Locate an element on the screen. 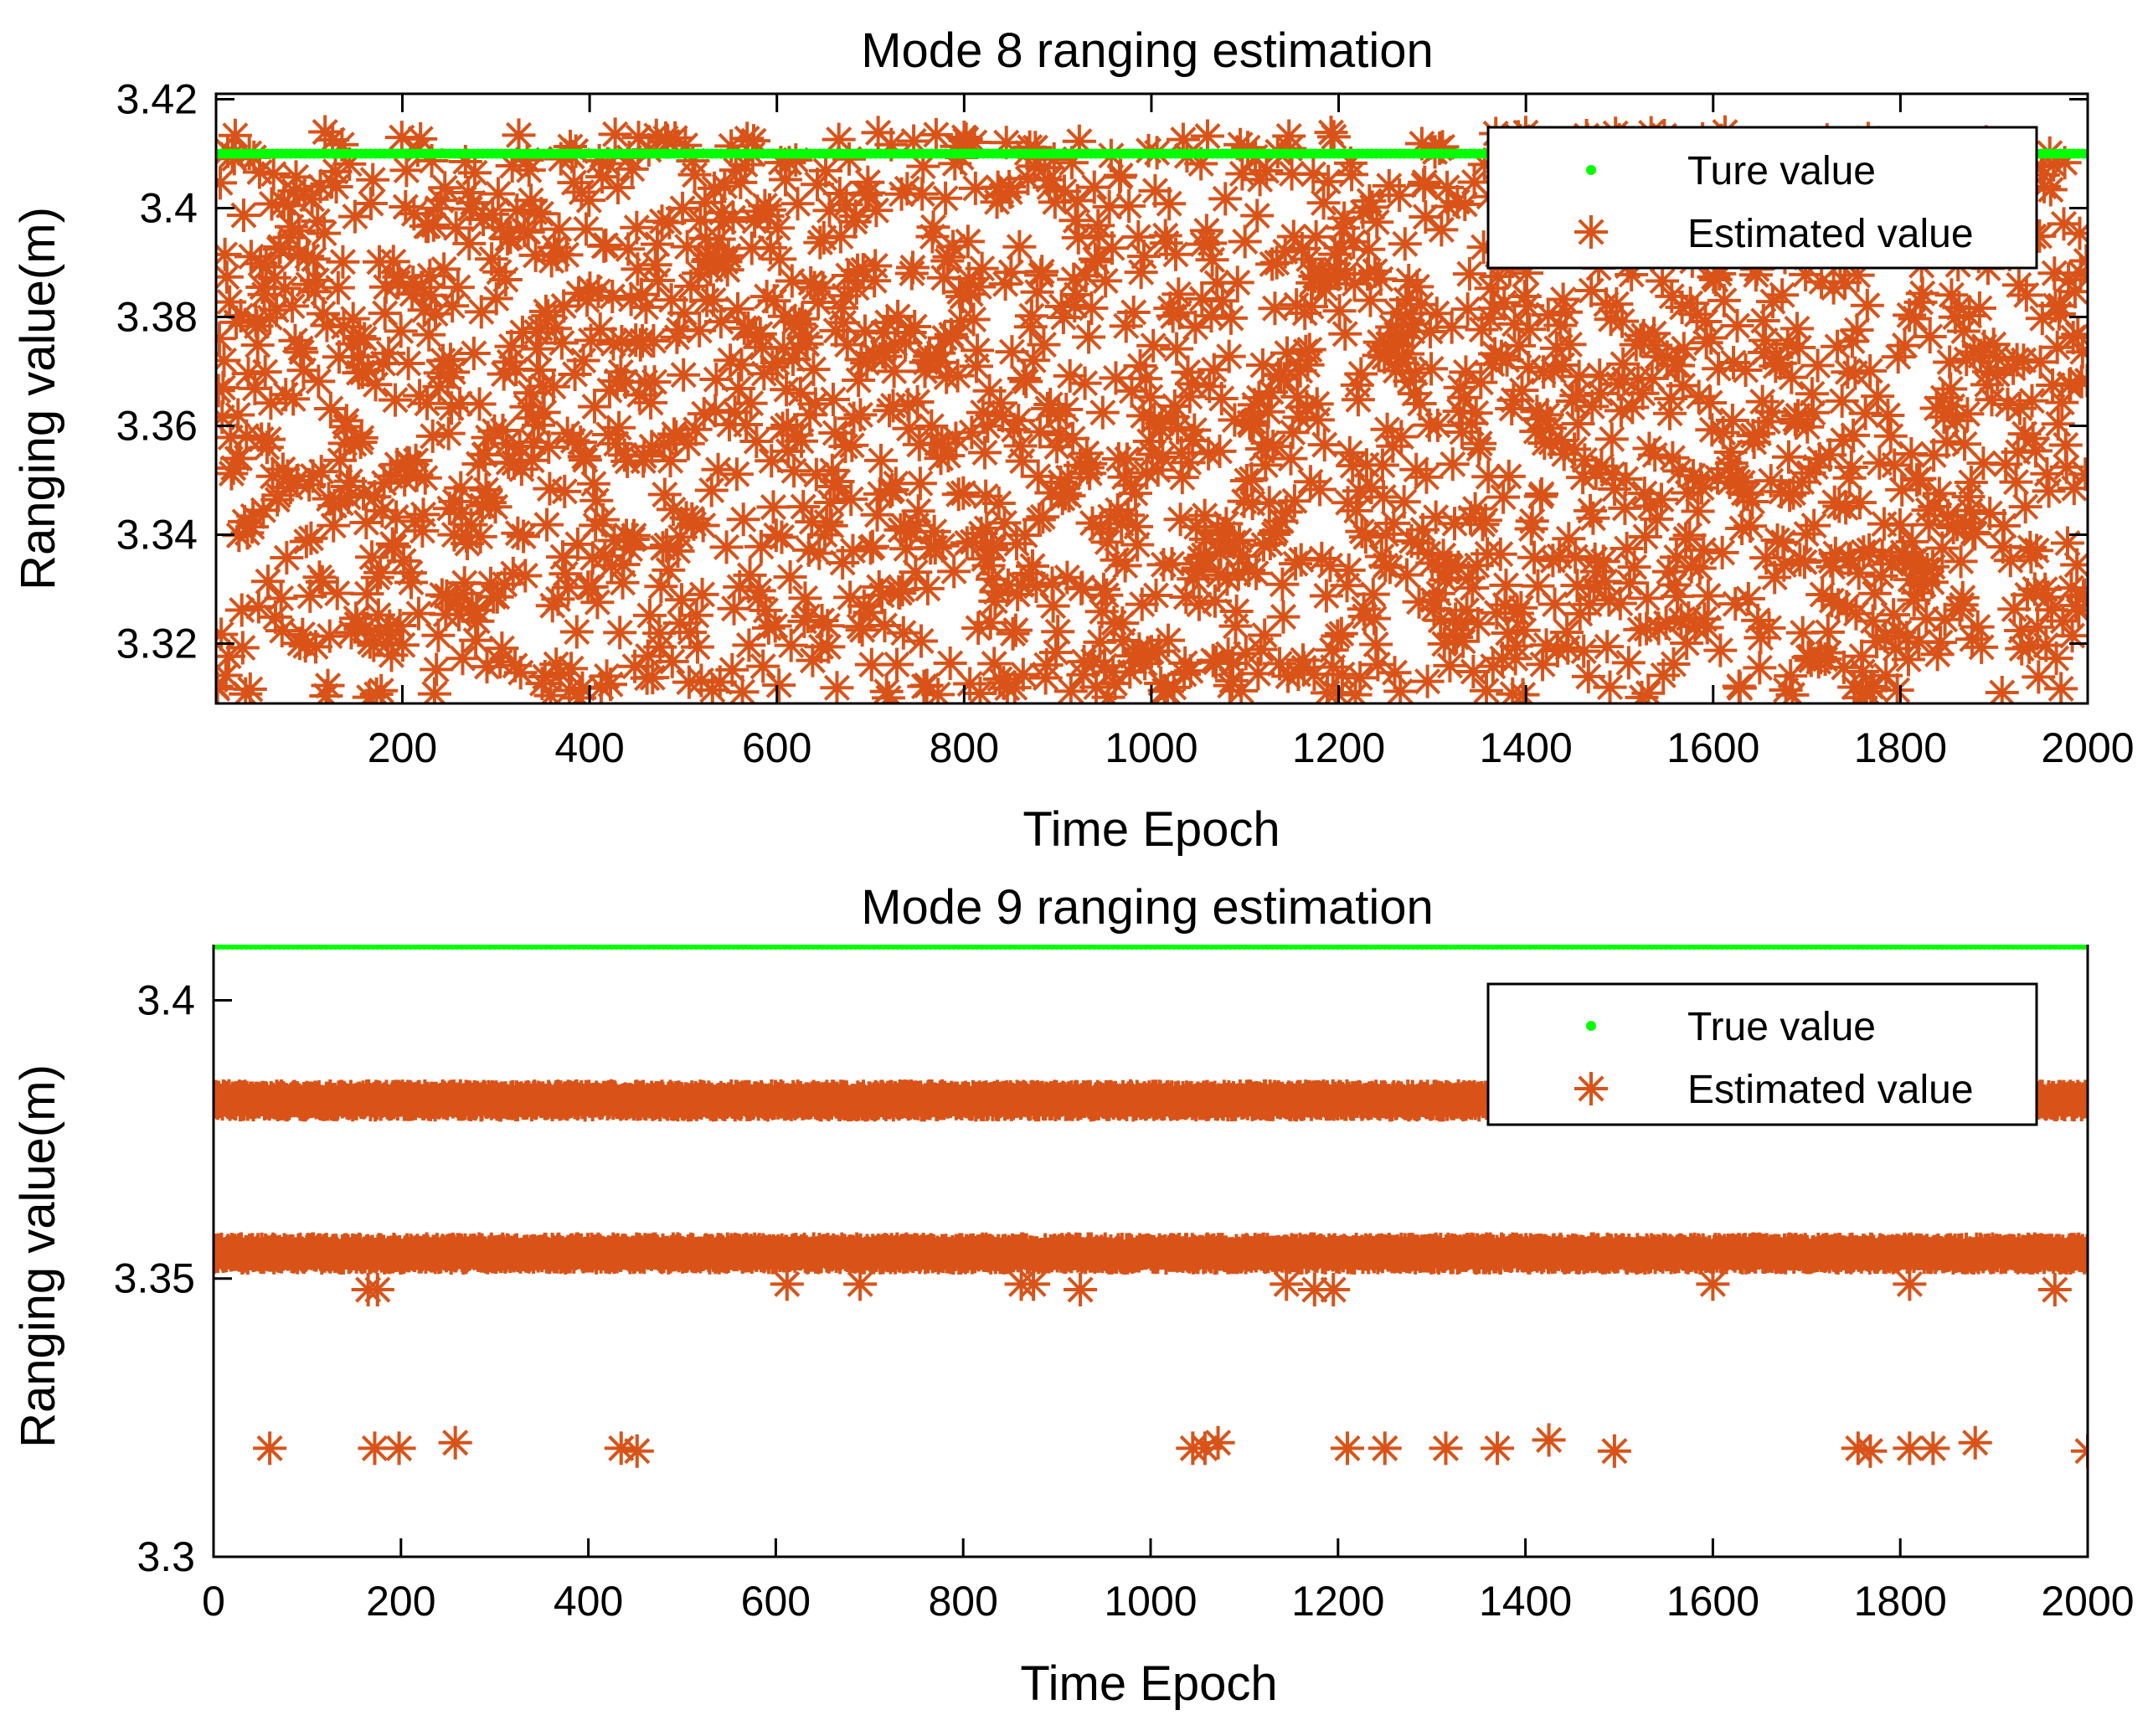 This screenshot has width=2153, height=1736. plot1-xtick-label: 2000 is located at coordinates (2087, 747).